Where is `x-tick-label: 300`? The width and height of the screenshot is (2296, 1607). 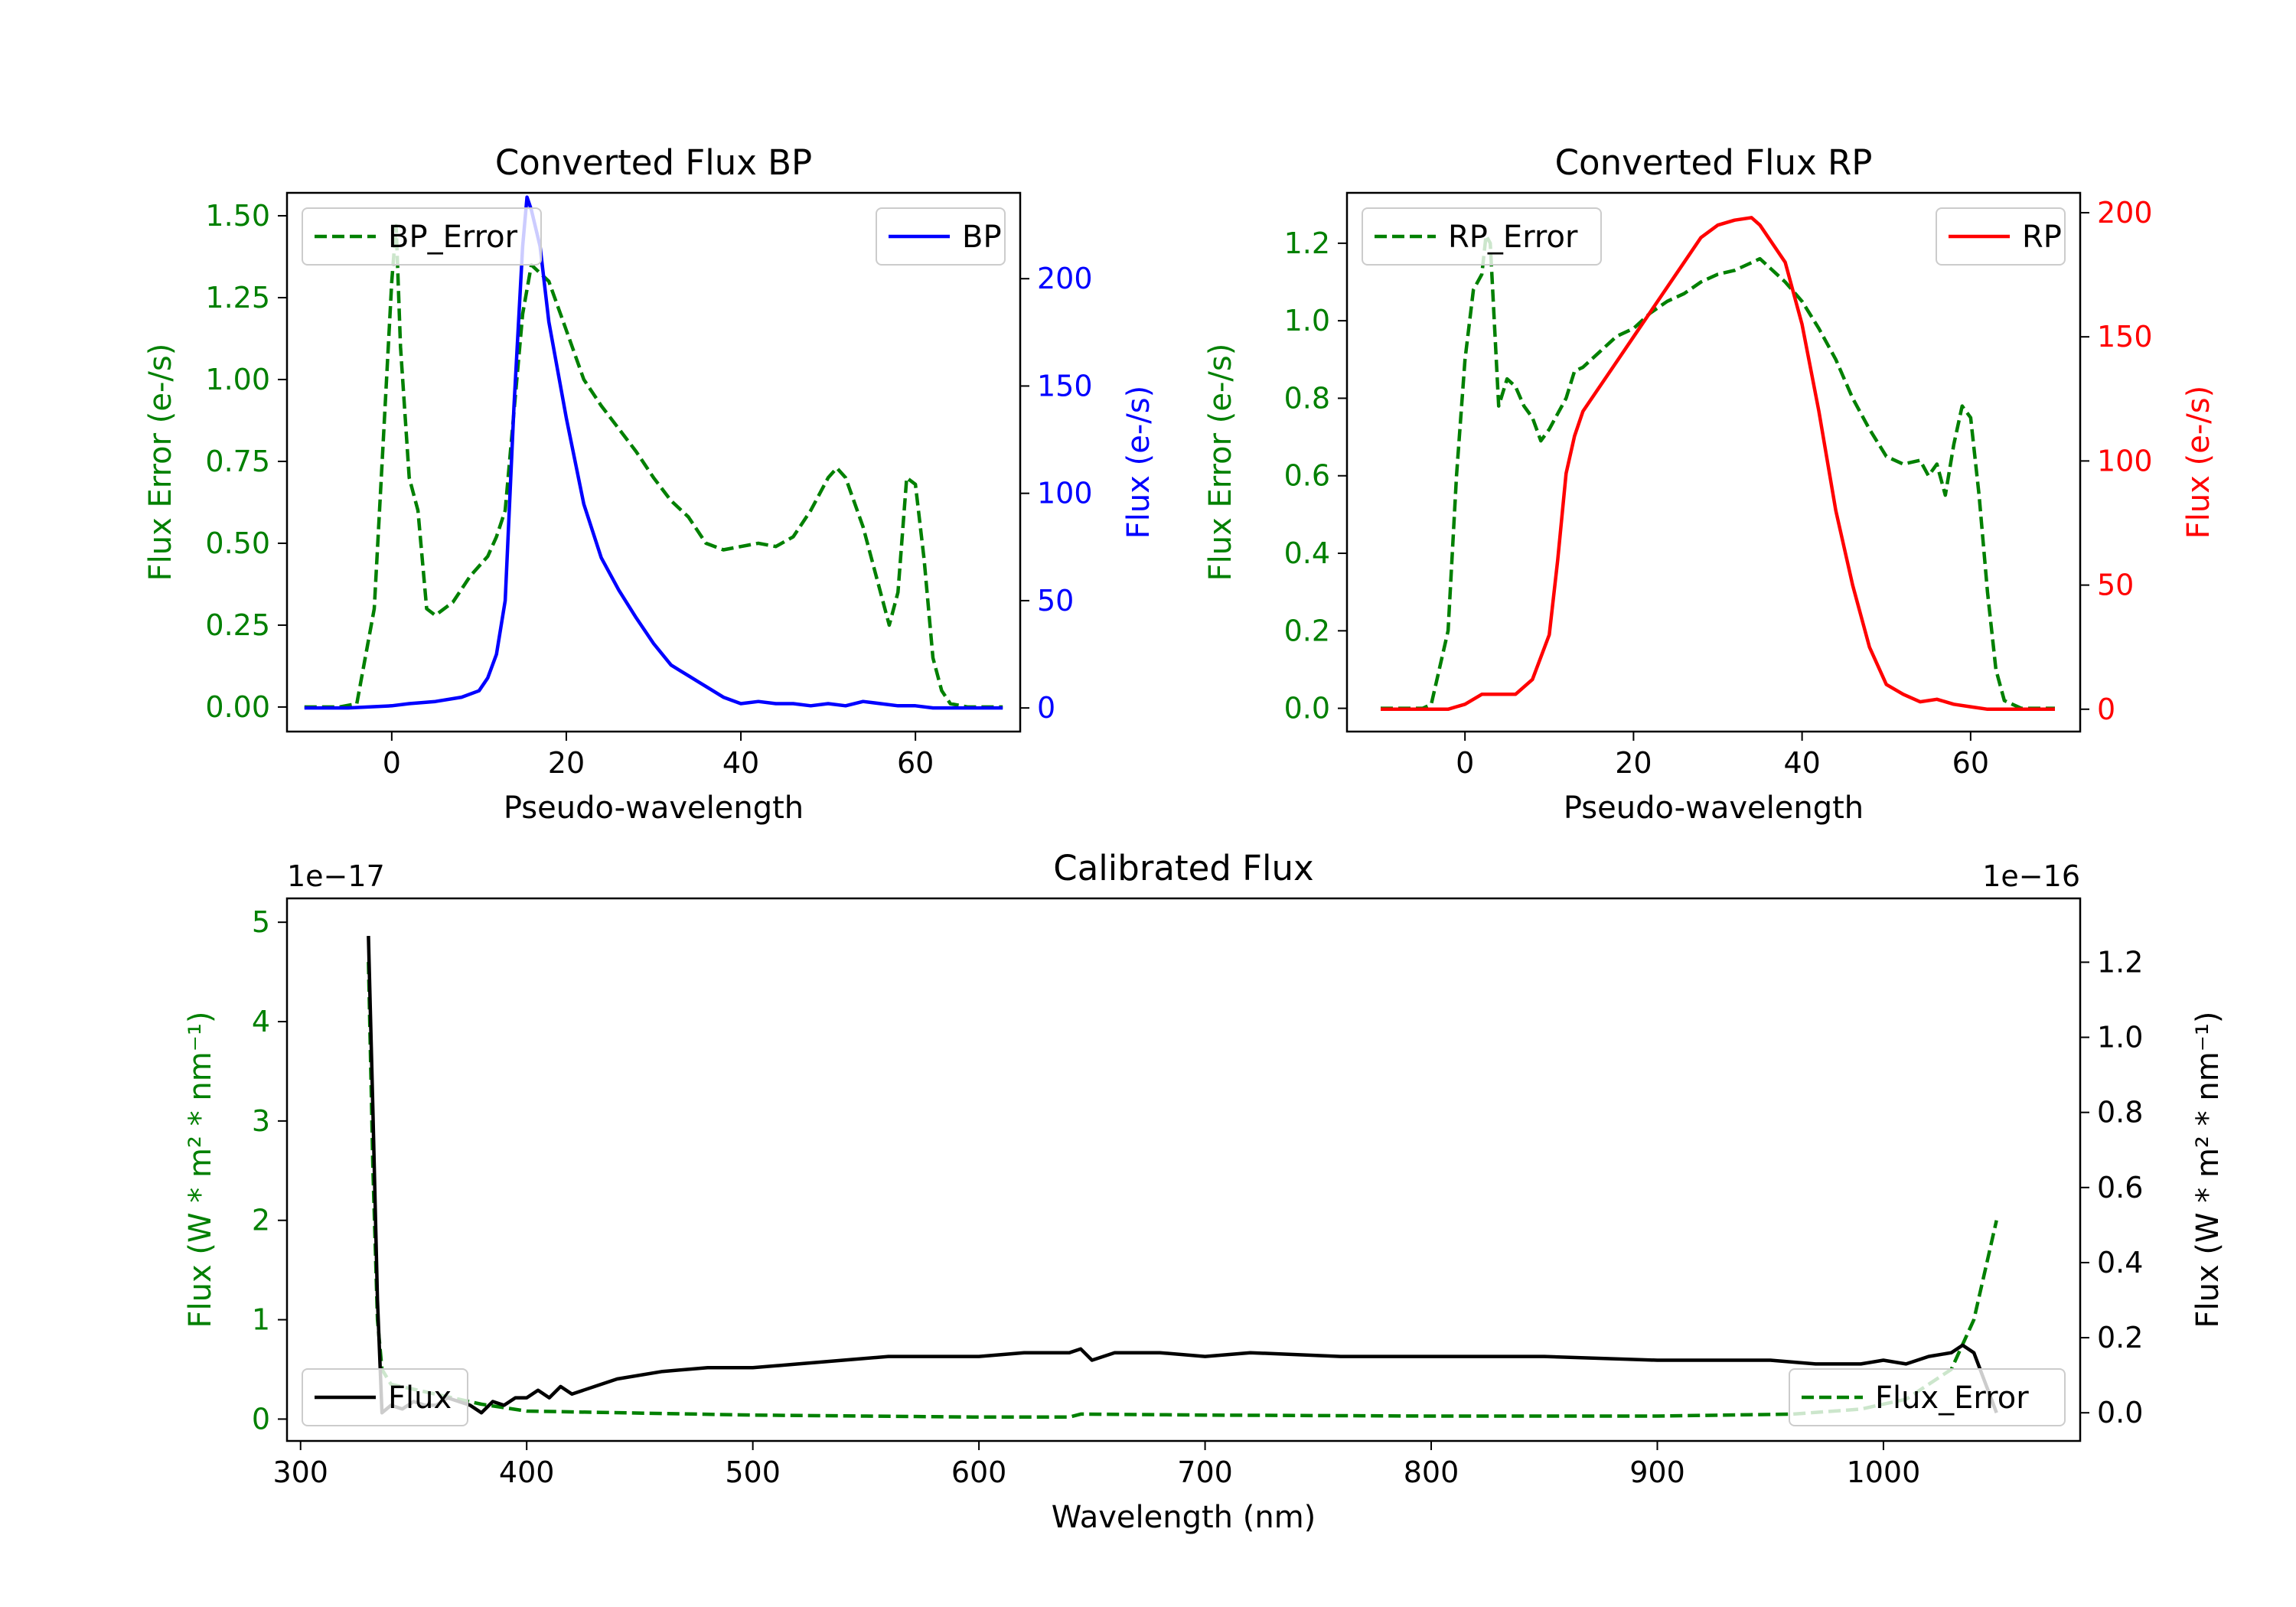
x-tick-label: 300 is located at coordinates (300, 1472).